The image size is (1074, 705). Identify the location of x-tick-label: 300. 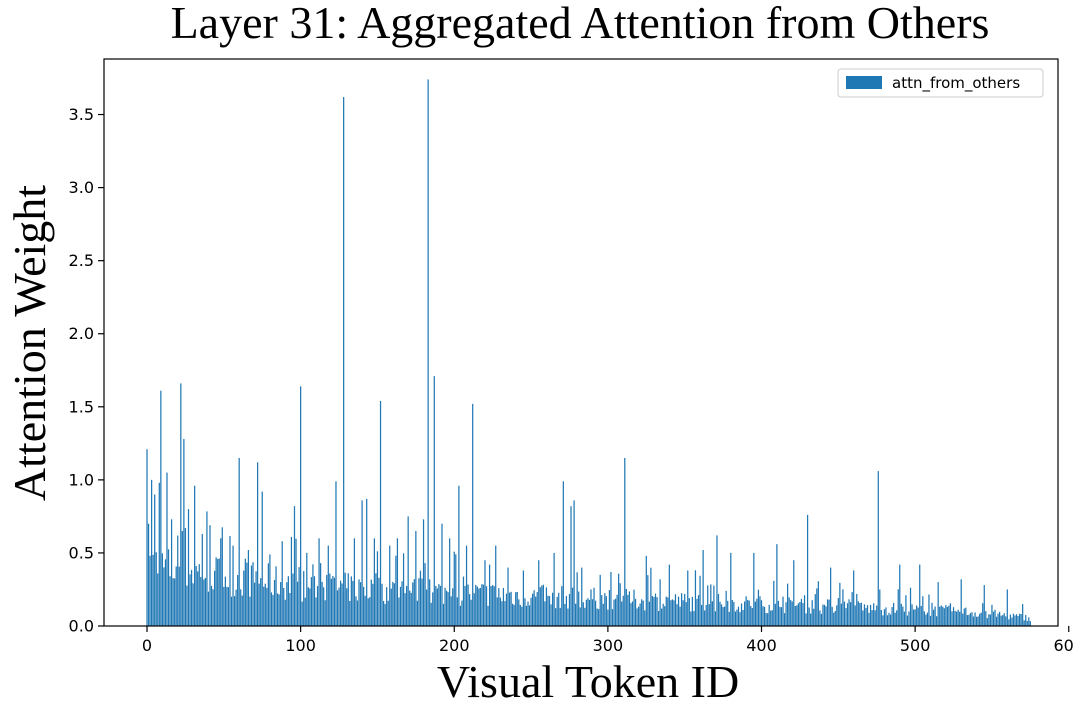
(608, 645).